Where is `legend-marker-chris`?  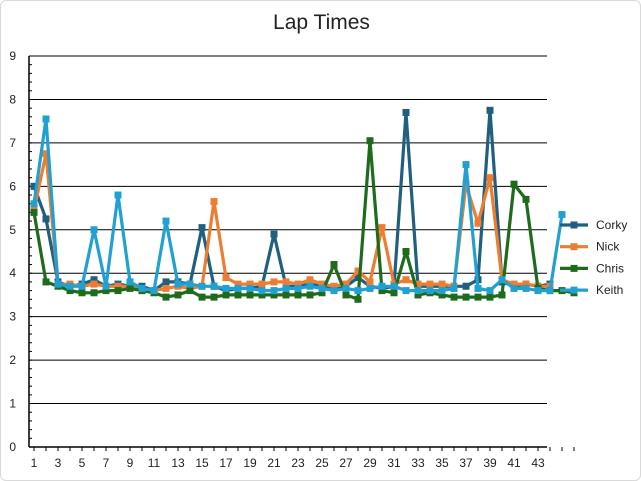 legend-marker-chris is located at coordinates (574, 268).